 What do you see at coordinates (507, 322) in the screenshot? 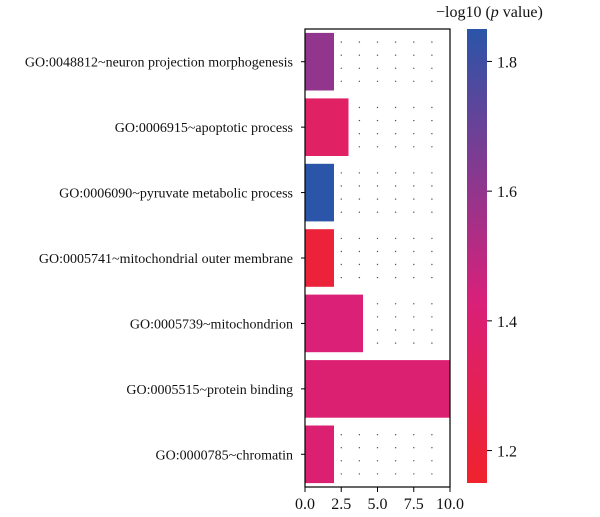
I see `colorbar-tick-label: 1.4` at bounding box center [507, 322].